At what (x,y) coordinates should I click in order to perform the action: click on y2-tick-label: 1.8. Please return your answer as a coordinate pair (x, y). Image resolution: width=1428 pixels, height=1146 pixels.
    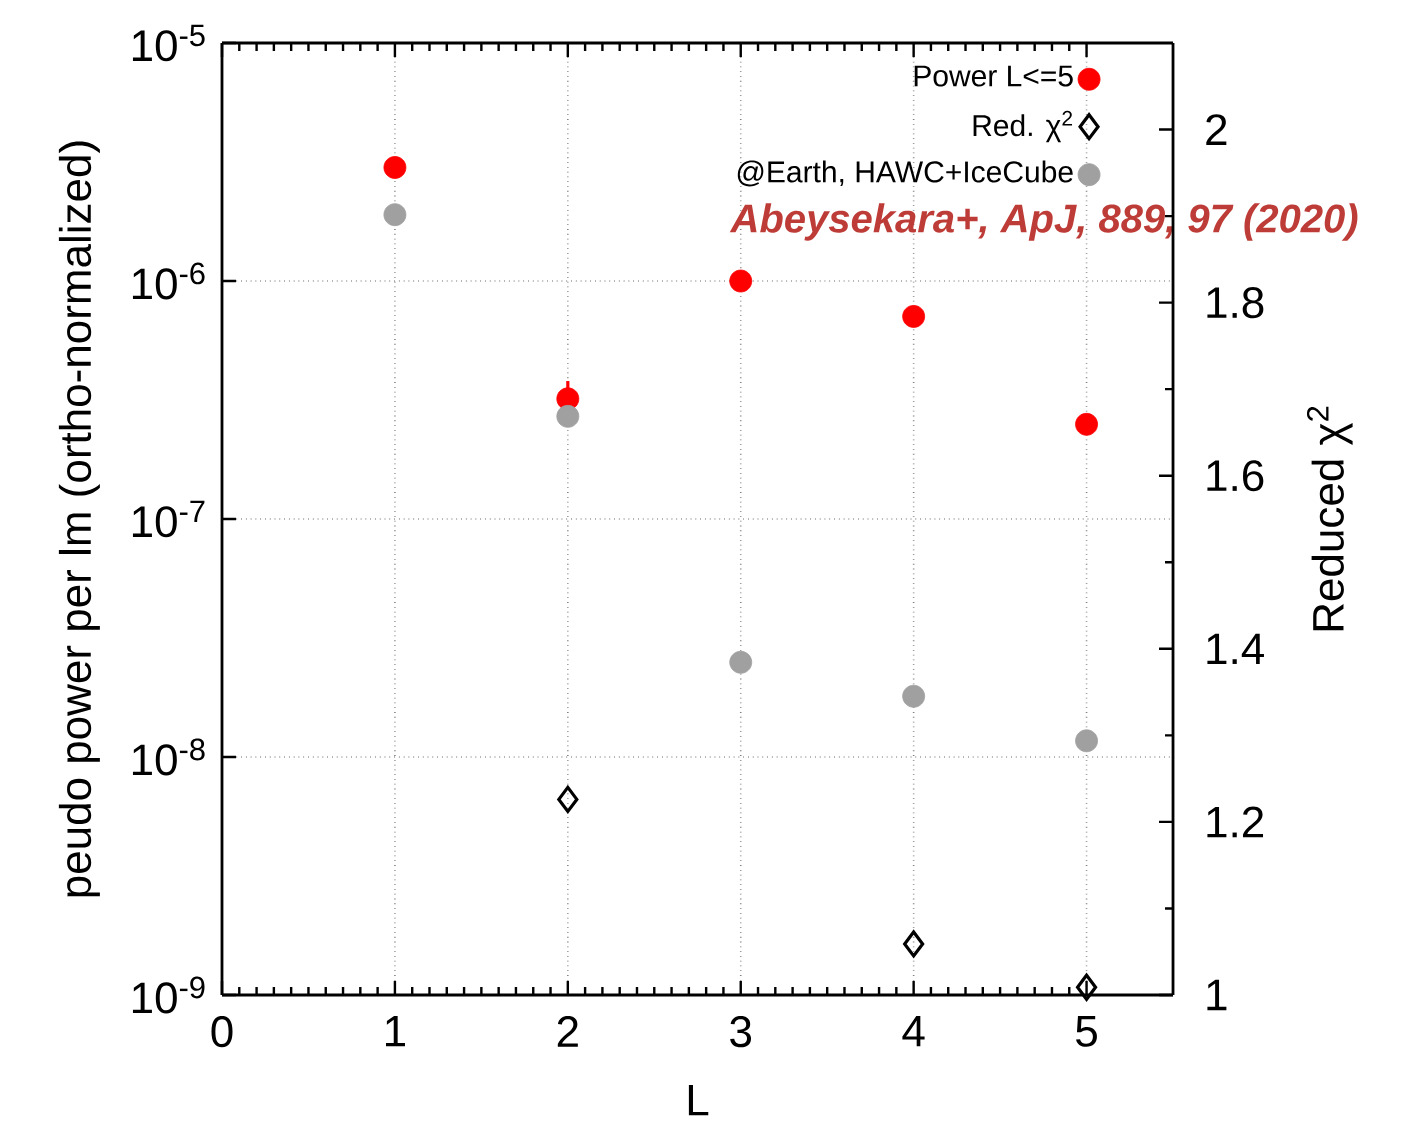
    Looking at the image, I should click on (1235, 303).